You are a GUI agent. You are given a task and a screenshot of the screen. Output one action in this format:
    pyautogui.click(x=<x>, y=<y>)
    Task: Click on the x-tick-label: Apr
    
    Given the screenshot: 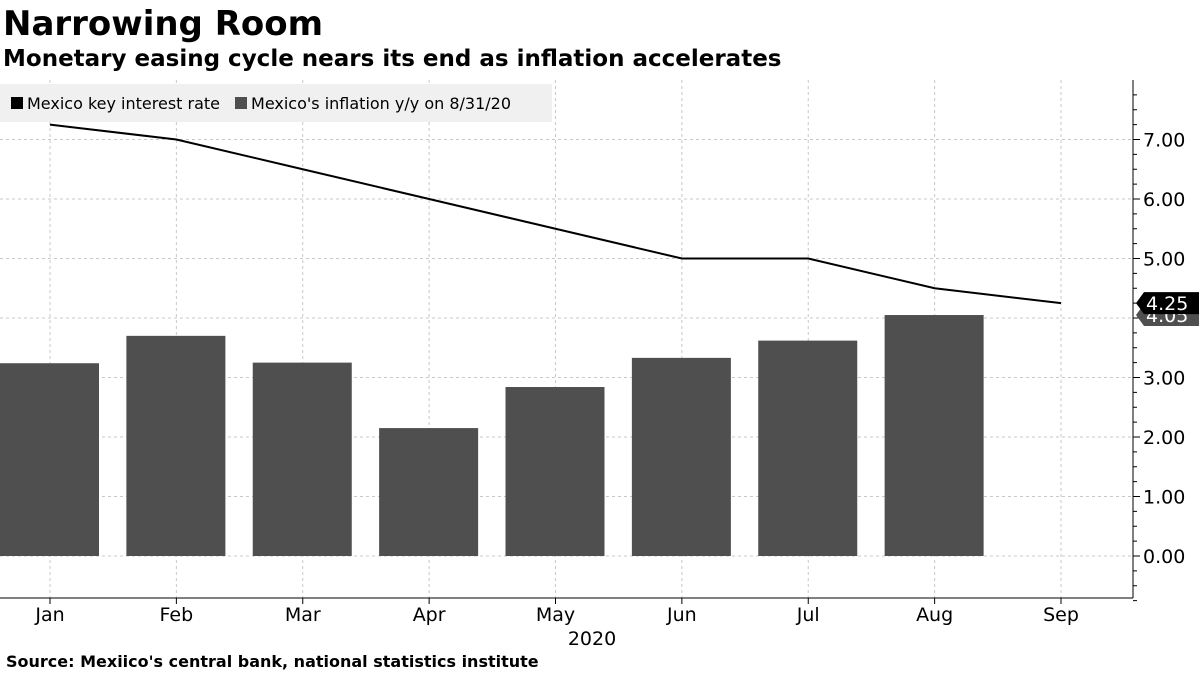 What is the action you would take?
    pyautogui.click(x=429, y=615)
    